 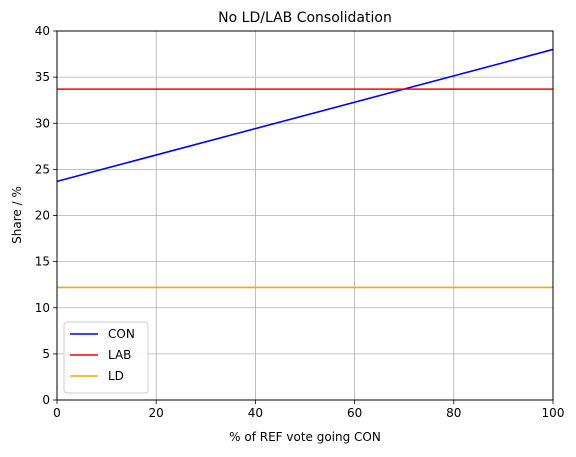 I want to click on x-tick-label: 20, so click(x=156, y=413).